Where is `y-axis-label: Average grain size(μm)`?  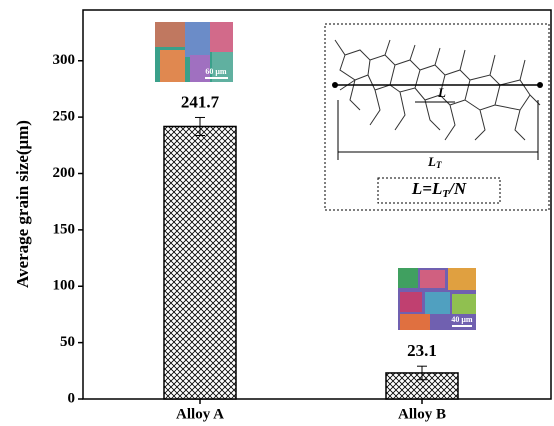
y-axis-label: Average grain size(μm) is located at coordinates (22, 204).